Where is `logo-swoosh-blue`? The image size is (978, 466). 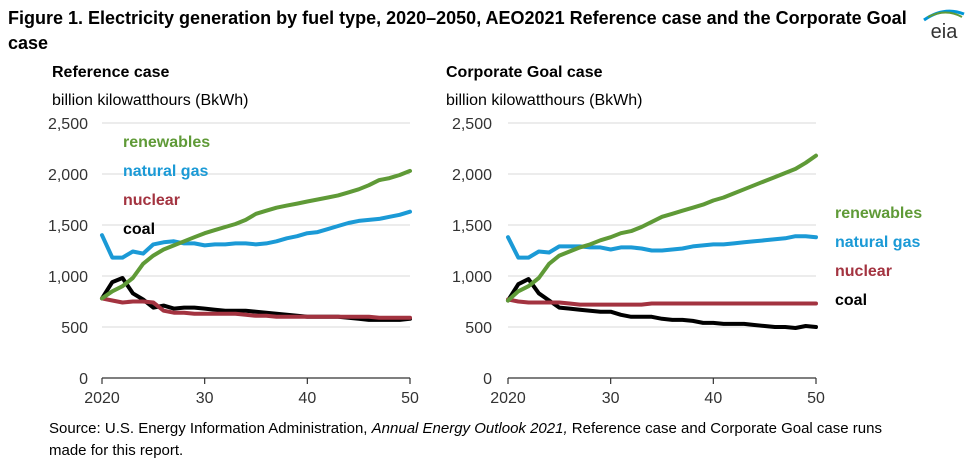
logo-swoosh-blue is located at coordinates (944, 15).